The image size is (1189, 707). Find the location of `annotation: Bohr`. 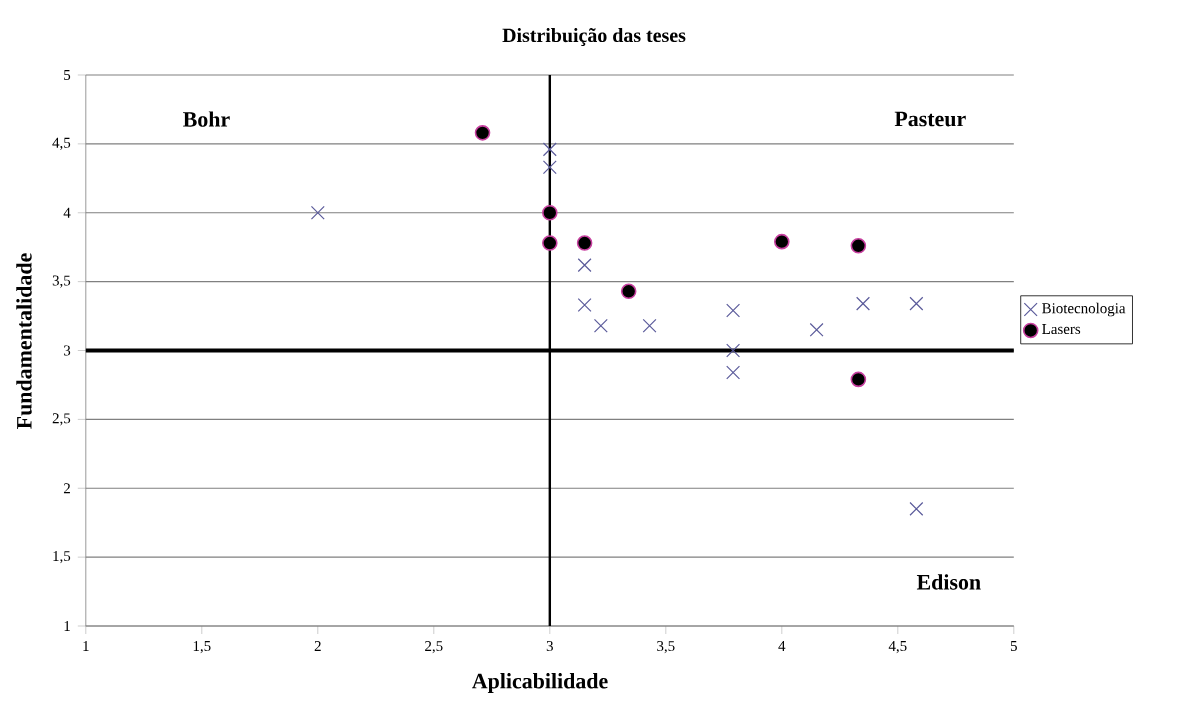

annotation: Bohr is located at coordinates (206, 119).